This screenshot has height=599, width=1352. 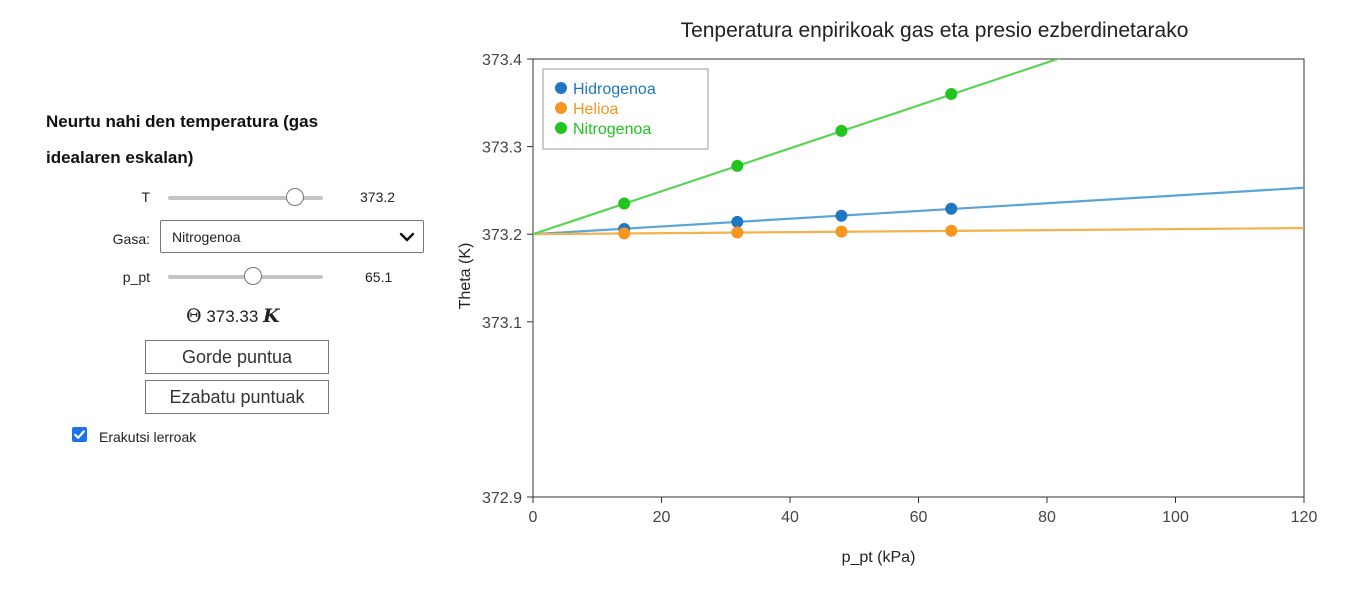 I want to click on legend-box, so click(x=625, y=109).